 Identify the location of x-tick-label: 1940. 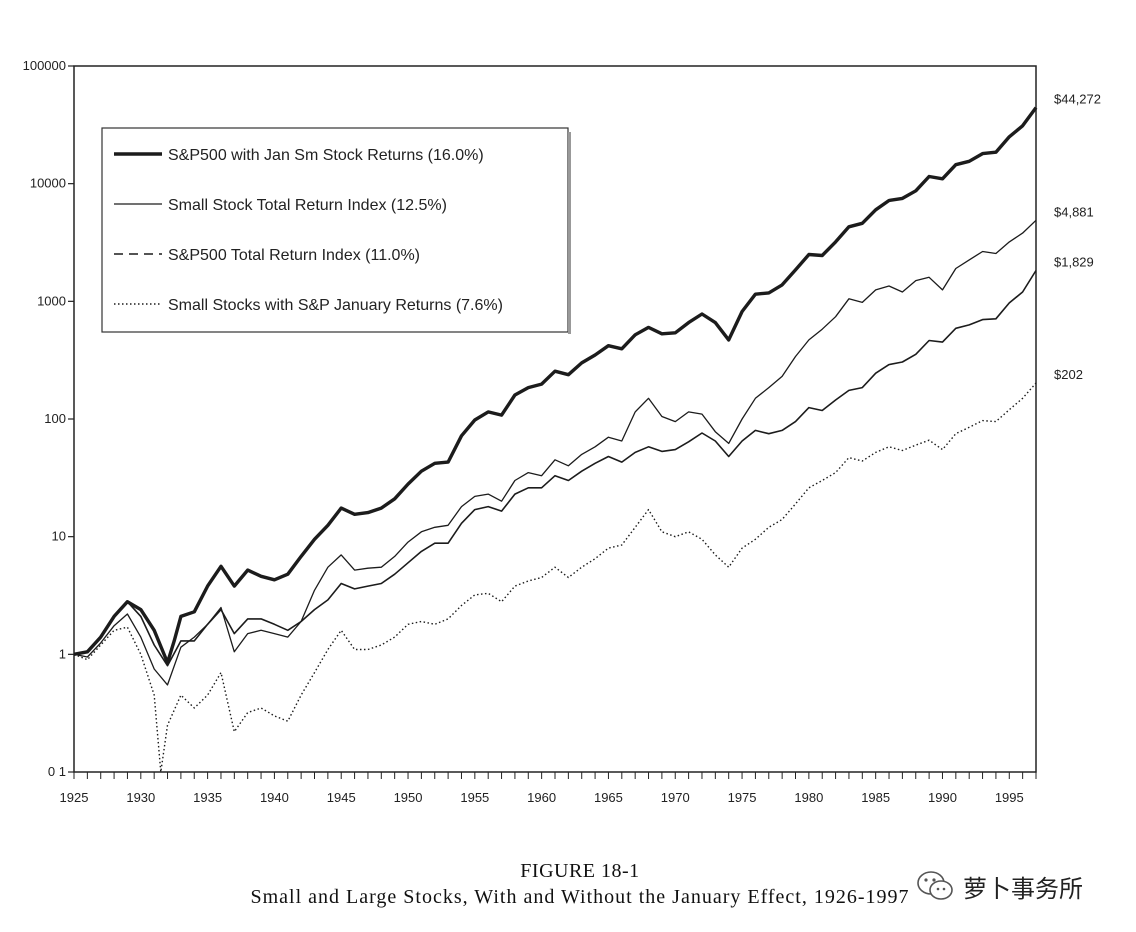
(274, 797).